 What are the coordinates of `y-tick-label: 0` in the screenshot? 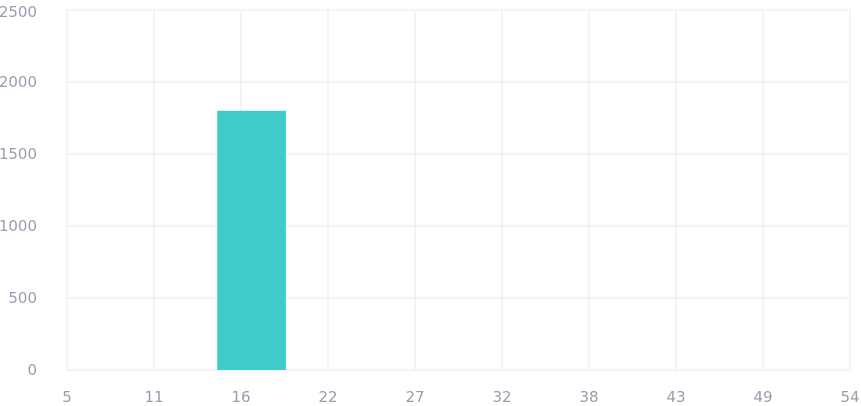 It's located at (32, 370).